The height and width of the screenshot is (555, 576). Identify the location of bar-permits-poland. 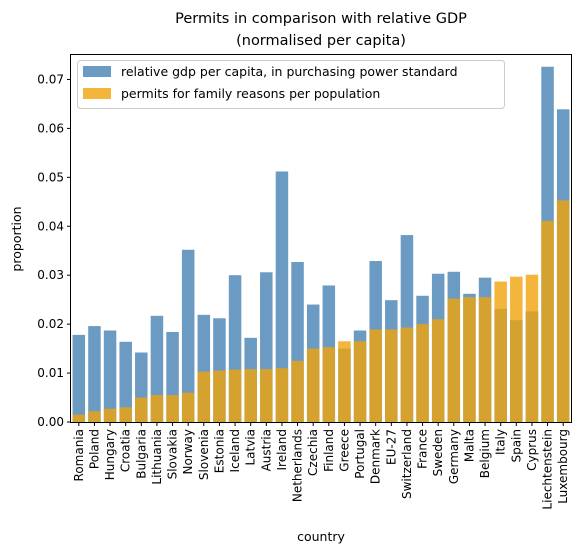
(94, 416).